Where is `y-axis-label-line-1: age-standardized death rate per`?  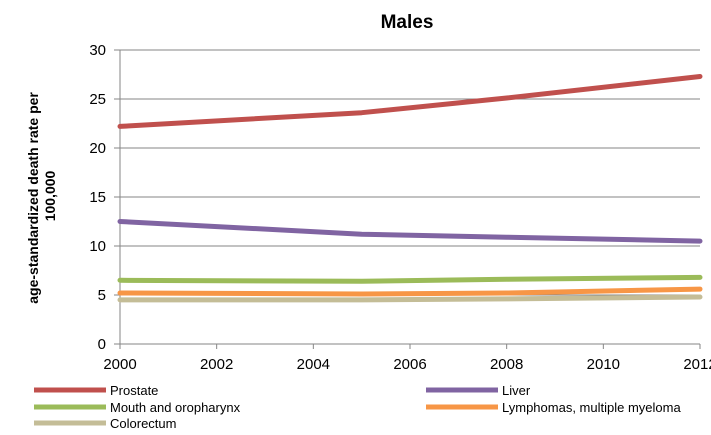
y-axis-label-line-1: age-standardized death rate per is located at coordinates (33, 198).